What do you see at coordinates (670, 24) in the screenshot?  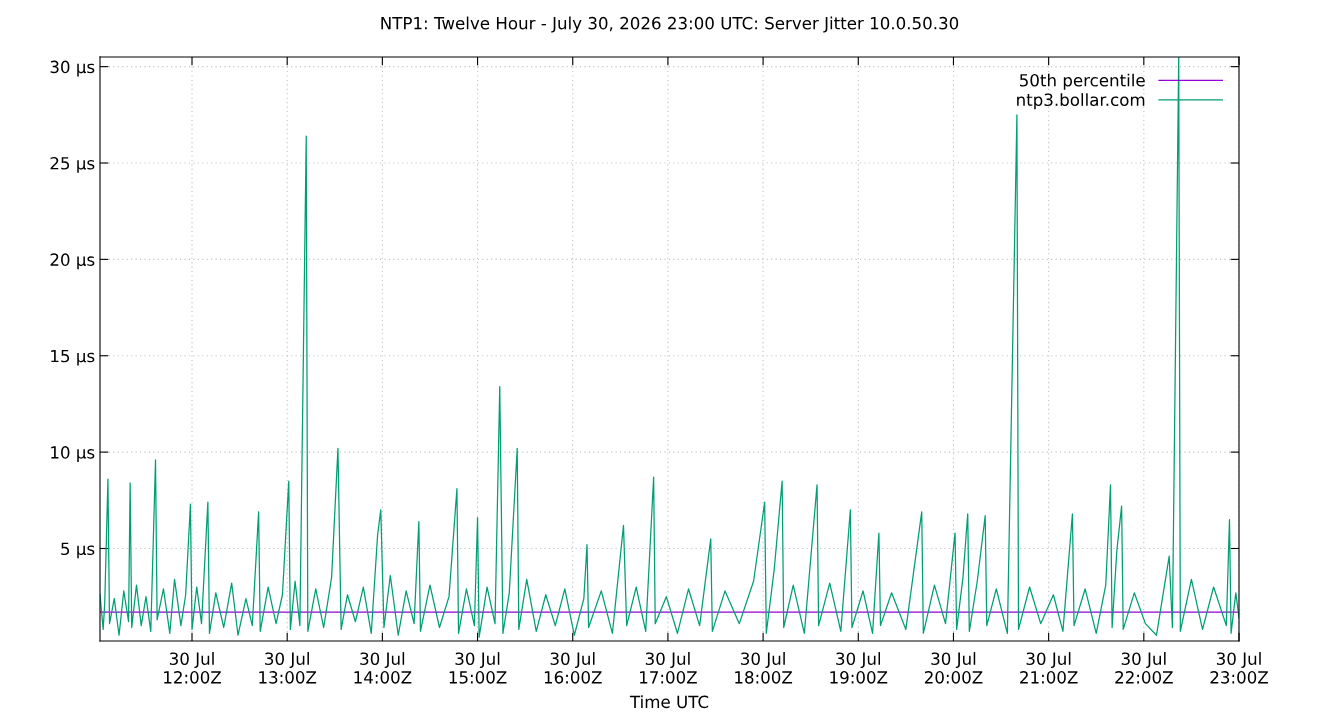 I see `chart-title: NTP1: Twelve Hour - July 30, 2026 23:00 UTC: Server Jitter 10.0.50.30` at bounding box center [670, 24].